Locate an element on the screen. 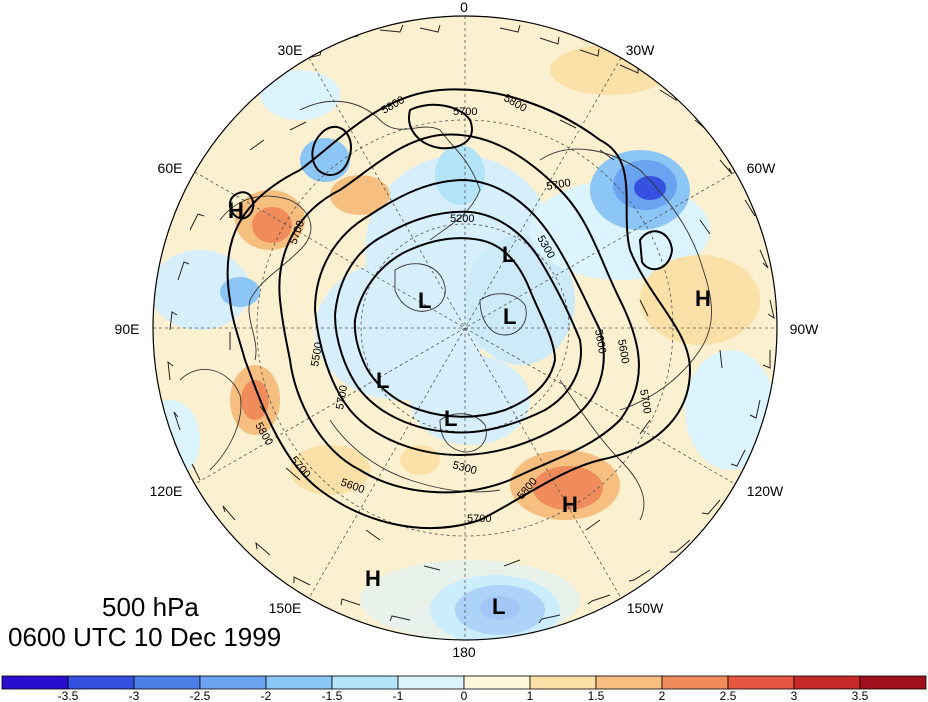 Image resolution: width=928 pixels, height=702 pixels. lon-label-30w: 30W is located at coordinates (641, 50).